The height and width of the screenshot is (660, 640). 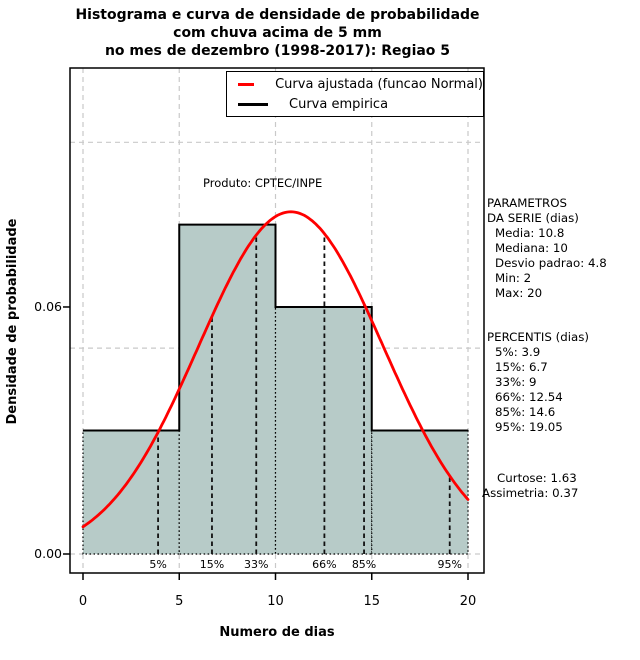 What do you see at coordinates (179, 601) in the screenshot?
I see `x-tick-label: 5` at bounding box center [179, 601].